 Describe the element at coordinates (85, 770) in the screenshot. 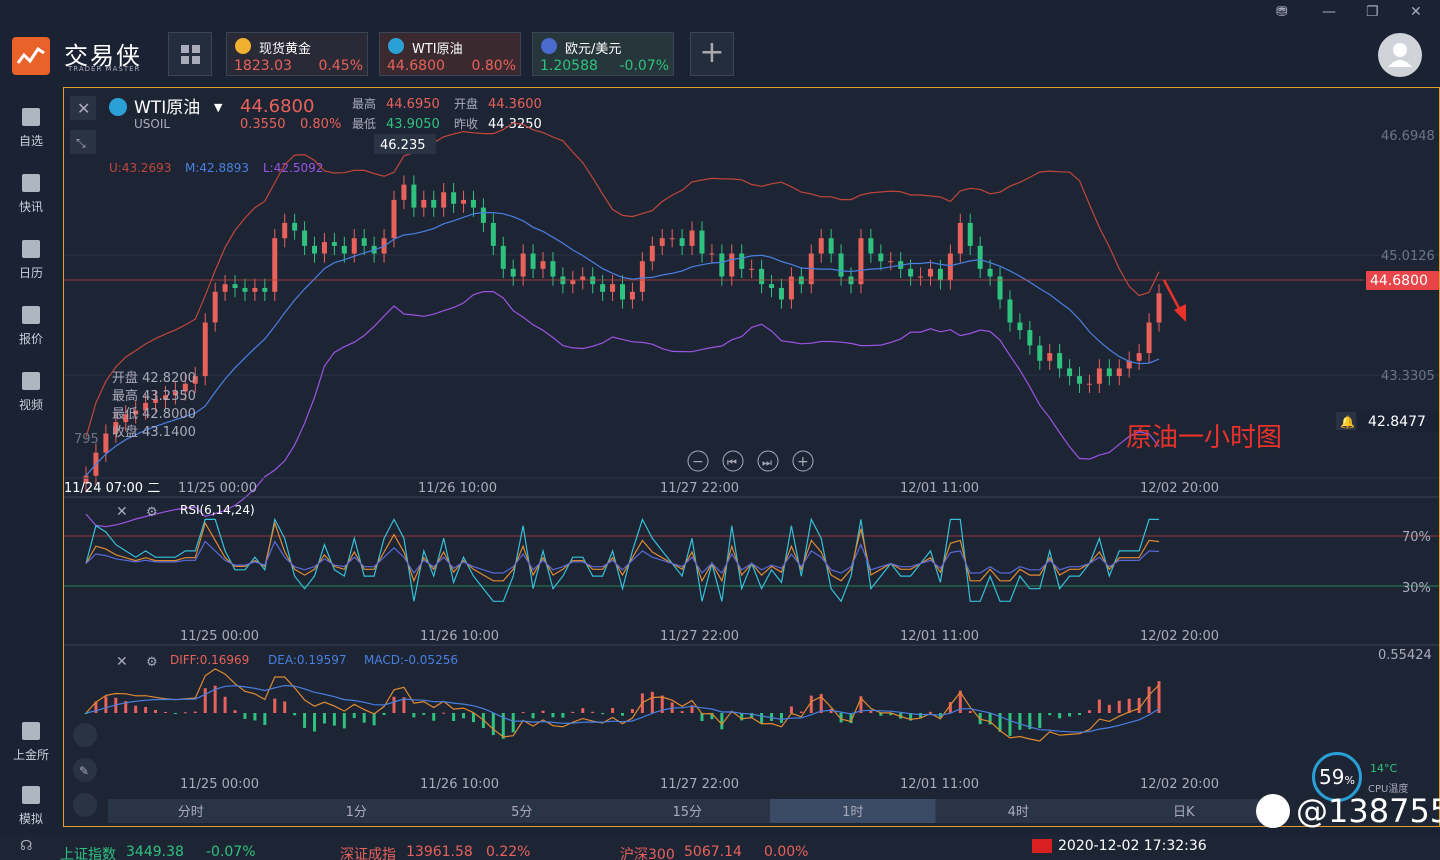

I see `draw-tool-button` at that location.